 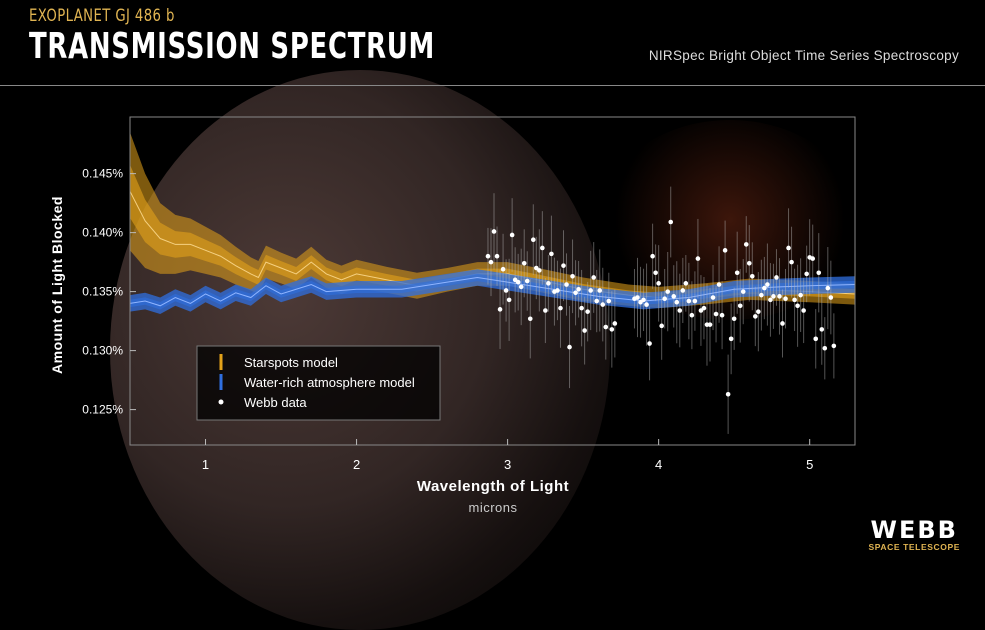 I want to click on water-model-inner-band, so click(x=492, y=291).